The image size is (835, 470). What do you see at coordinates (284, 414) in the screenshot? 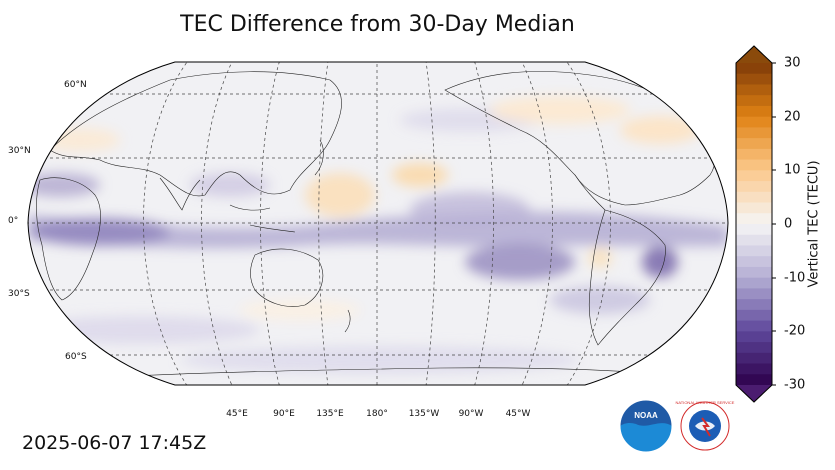
I see `lon-label: 90°E` at bounding box center [284, 414].